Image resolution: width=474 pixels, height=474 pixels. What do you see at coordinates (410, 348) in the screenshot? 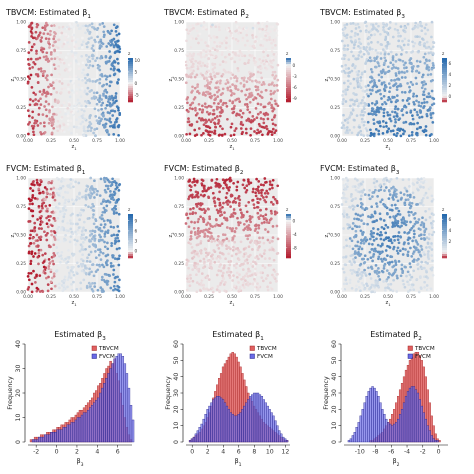
I see `legend-swatch-tbvcm` at bounding box center [410, 348].